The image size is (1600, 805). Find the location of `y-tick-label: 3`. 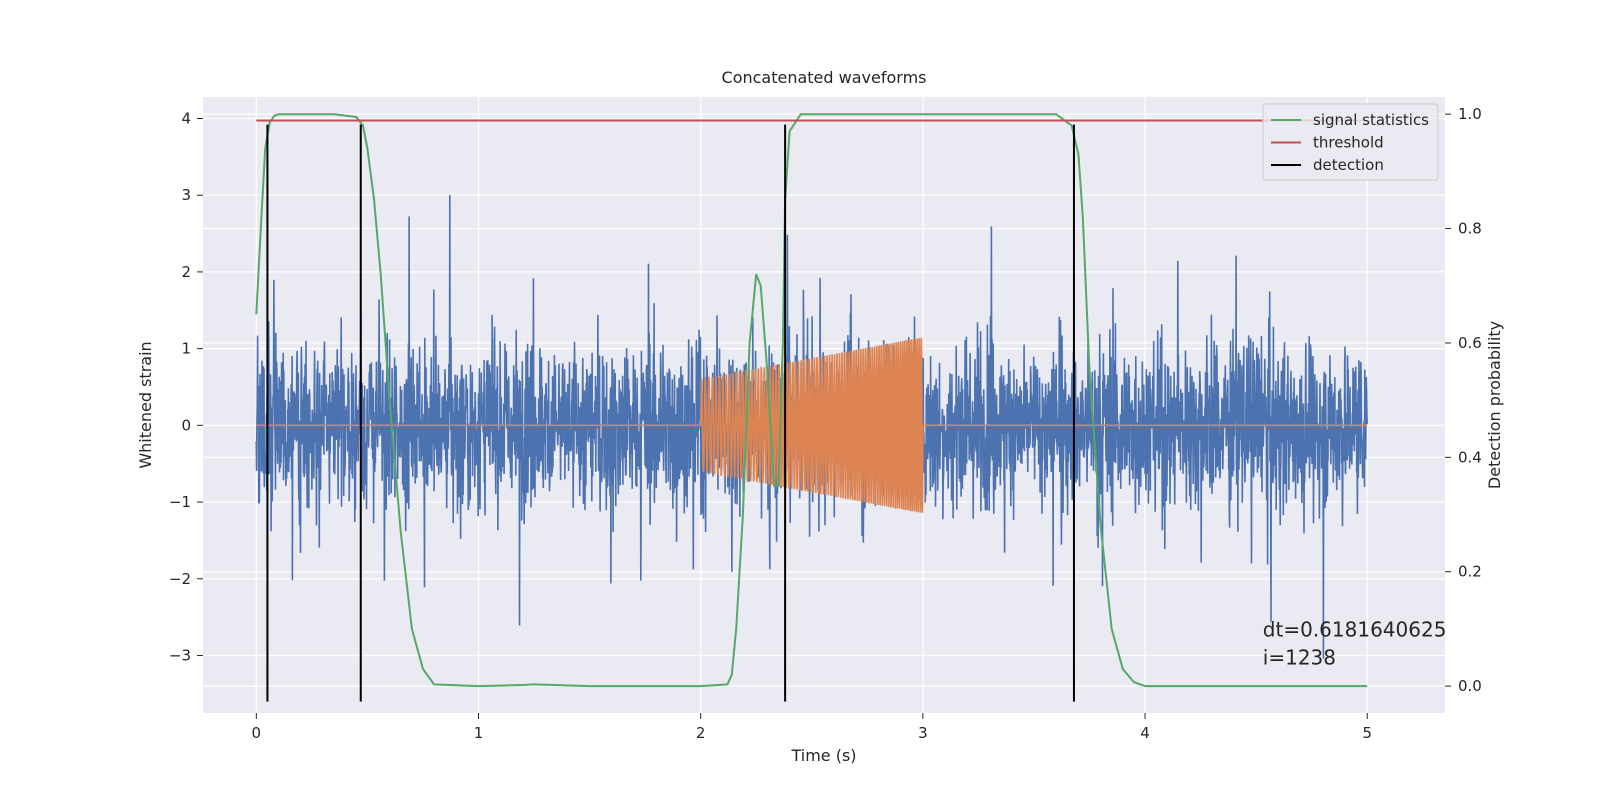

y-tick-label: 3 is located at coordinates (186, 195).